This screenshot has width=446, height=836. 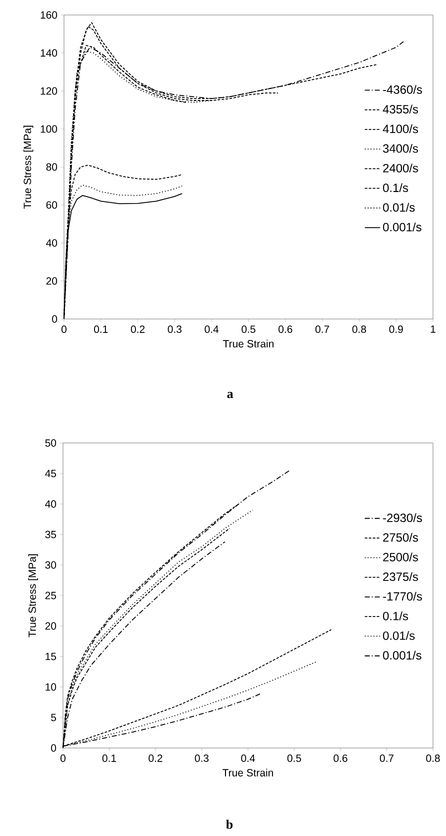 What do you see at coordinates (49, 91) in the screenshot?
I see `y-tick-label: 120` at bounding box center [49, 91].